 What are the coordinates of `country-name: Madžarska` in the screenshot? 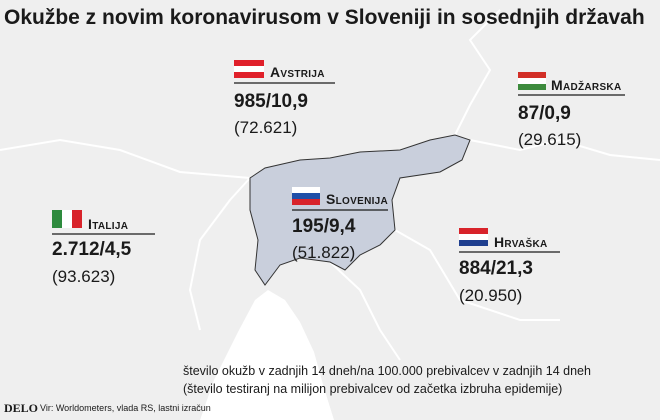 It's located at (586, 85).